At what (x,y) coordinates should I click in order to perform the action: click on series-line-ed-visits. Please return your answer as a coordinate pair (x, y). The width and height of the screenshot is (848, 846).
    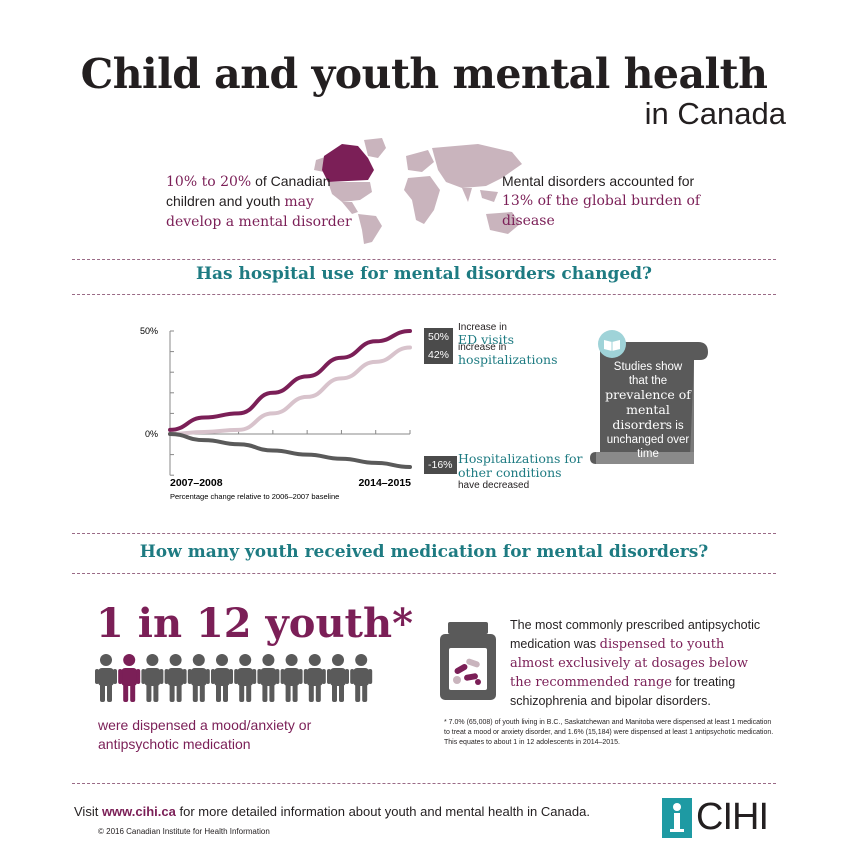
    Looking at the image, I should click on (290, 380).